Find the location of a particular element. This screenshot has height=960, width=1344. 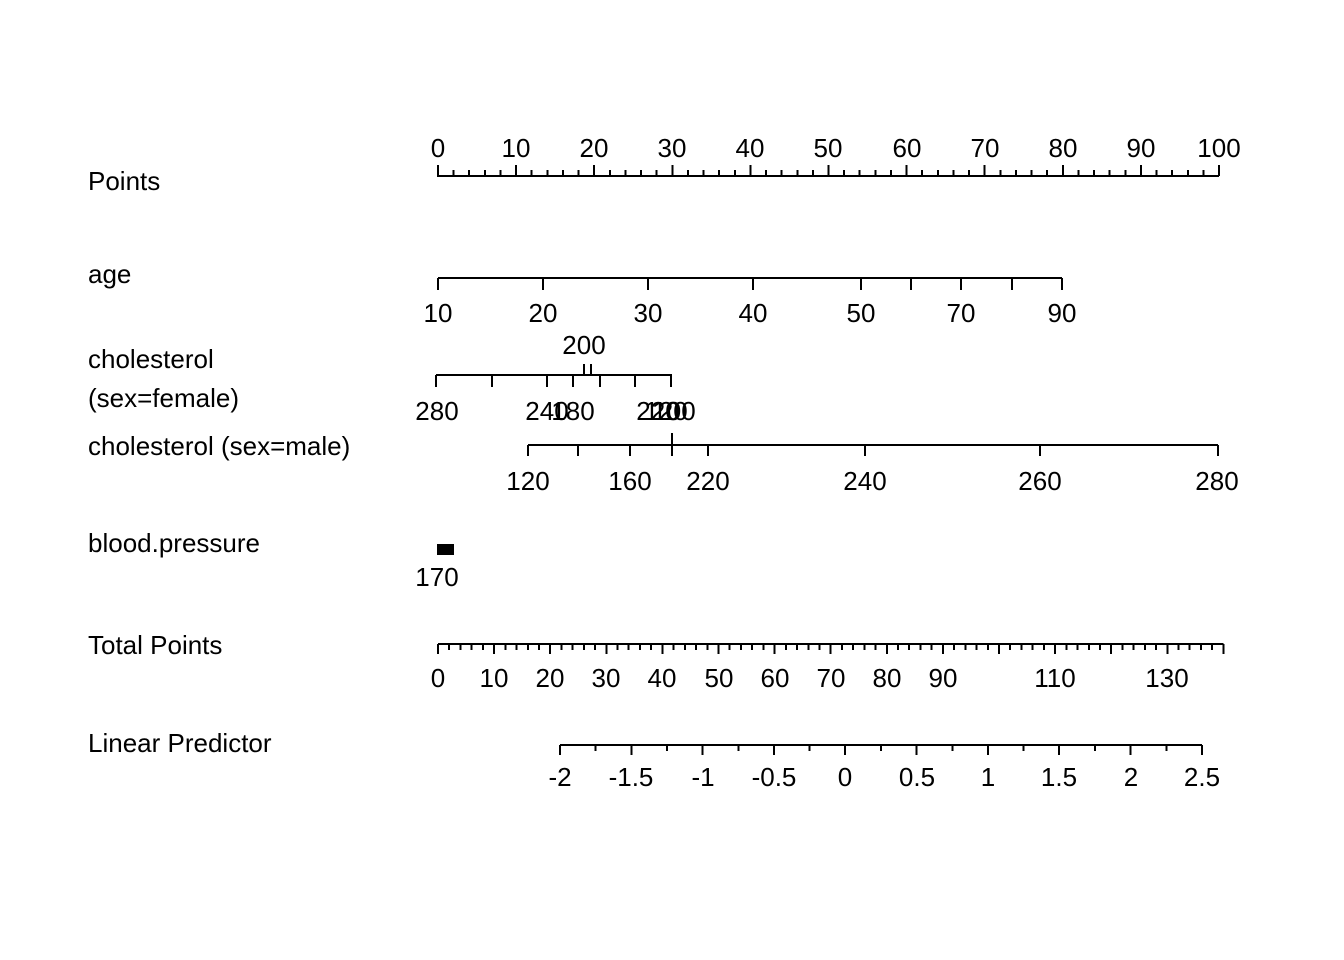

tick-label-above: 200 is located at coordinates (583, 345).